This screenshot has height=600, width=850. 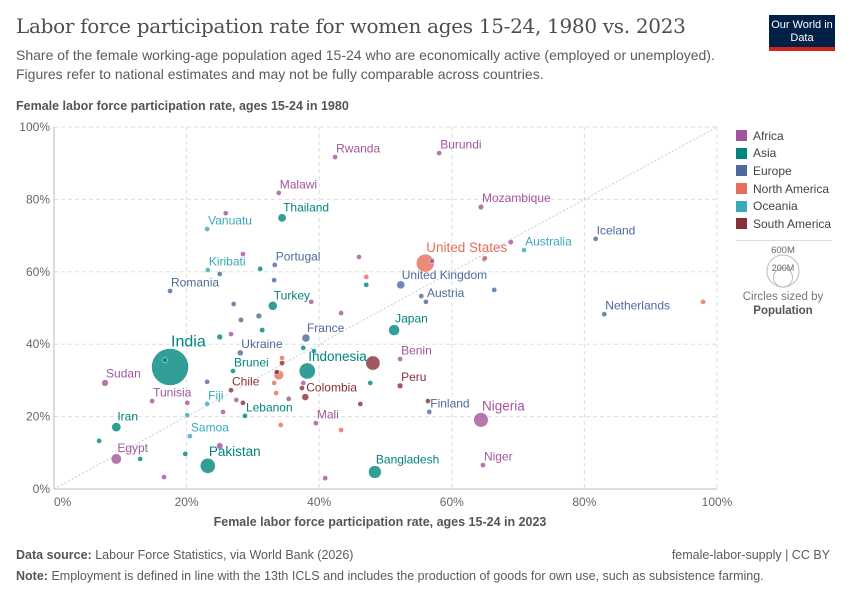 I want to click on legend-item-north-america: North America, so click(x=783, y=189).